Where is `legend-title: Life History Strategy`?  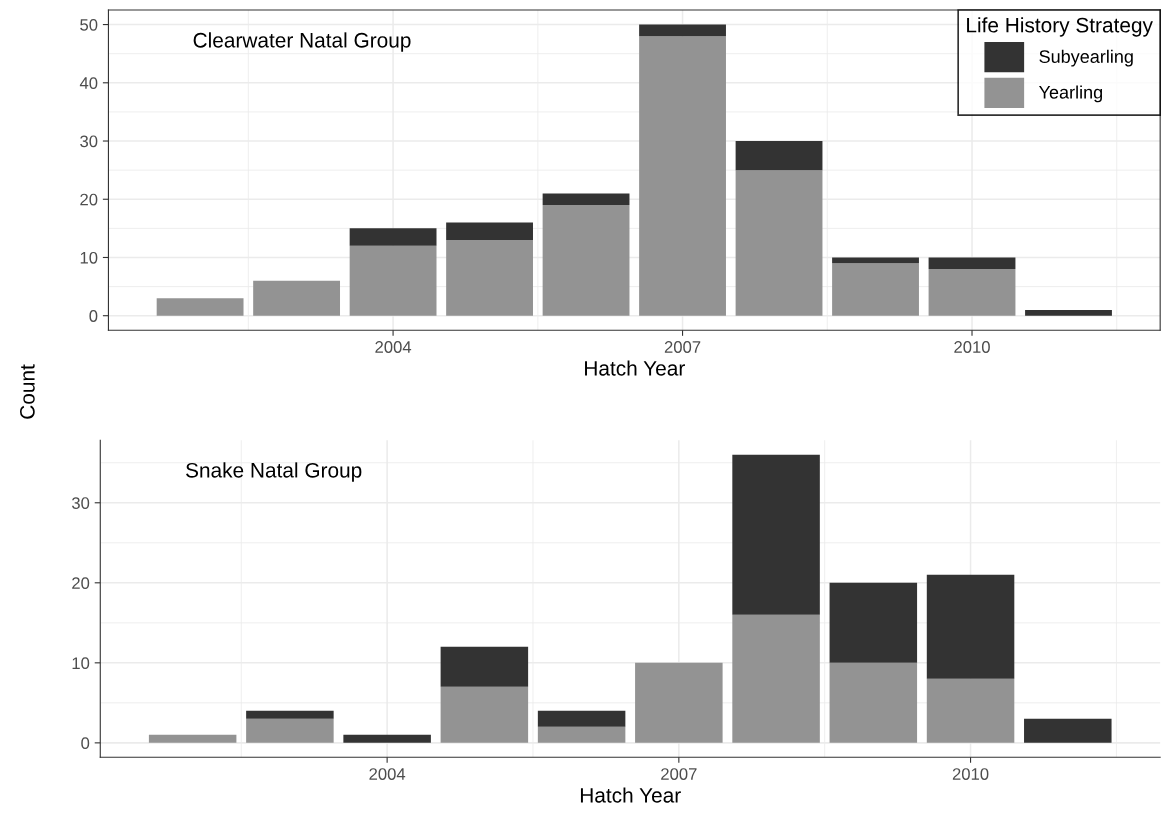
legend-title: Life History Strategy is located at coordinates (1060, 27).